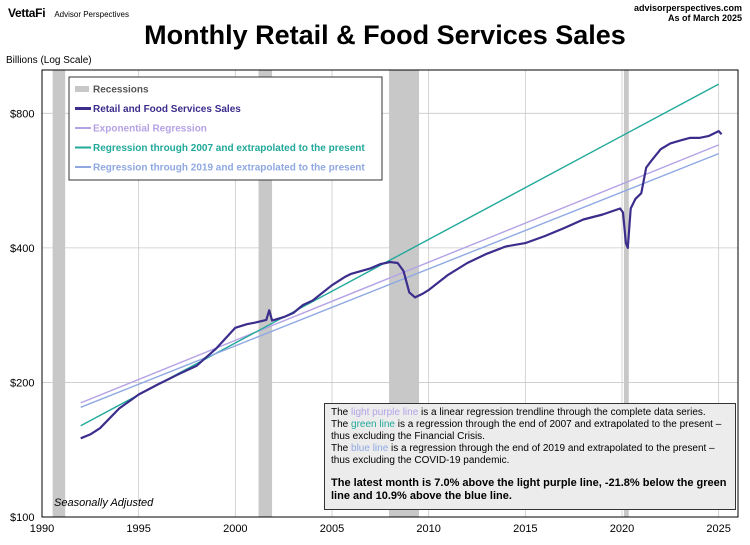  Describe the element at coordinates (104, 503) in the screenshot. I see `seasonally-adjusted-label: Seasonally Adjusted` at that location.